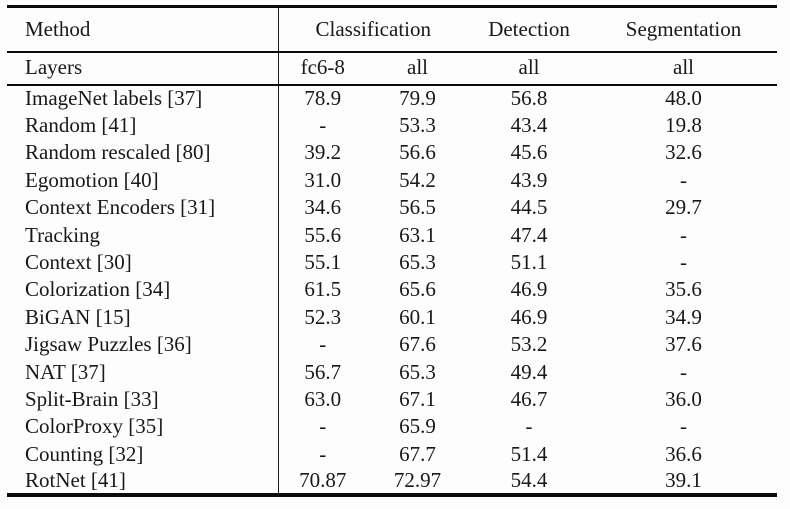 This screenshot has width=790, height=509. Describe the element at coordinates (417, 398) in the screenshot. I see `value-cell: 67.1` at that location.